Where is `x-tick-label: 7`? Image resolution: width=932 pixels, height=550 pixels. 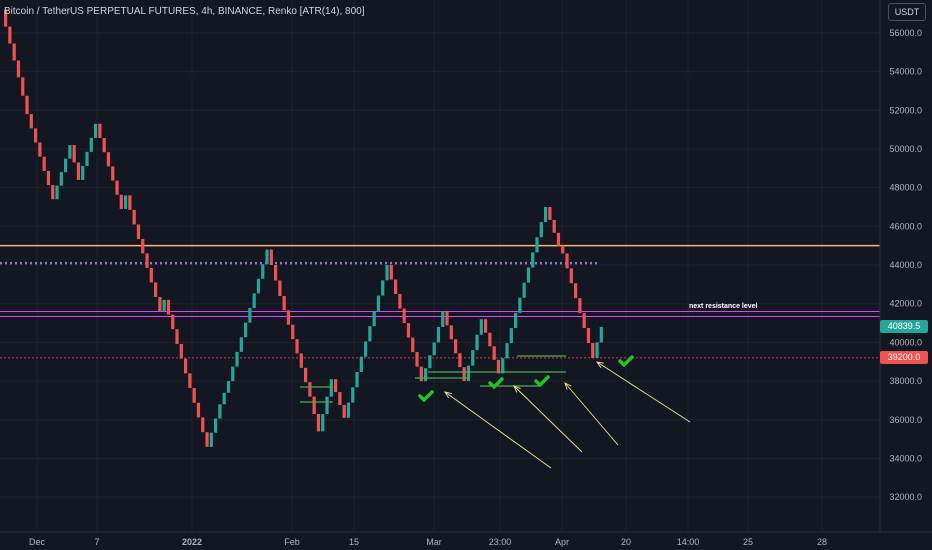 x-tick-label: 7 is located at coordinates (96, 542).